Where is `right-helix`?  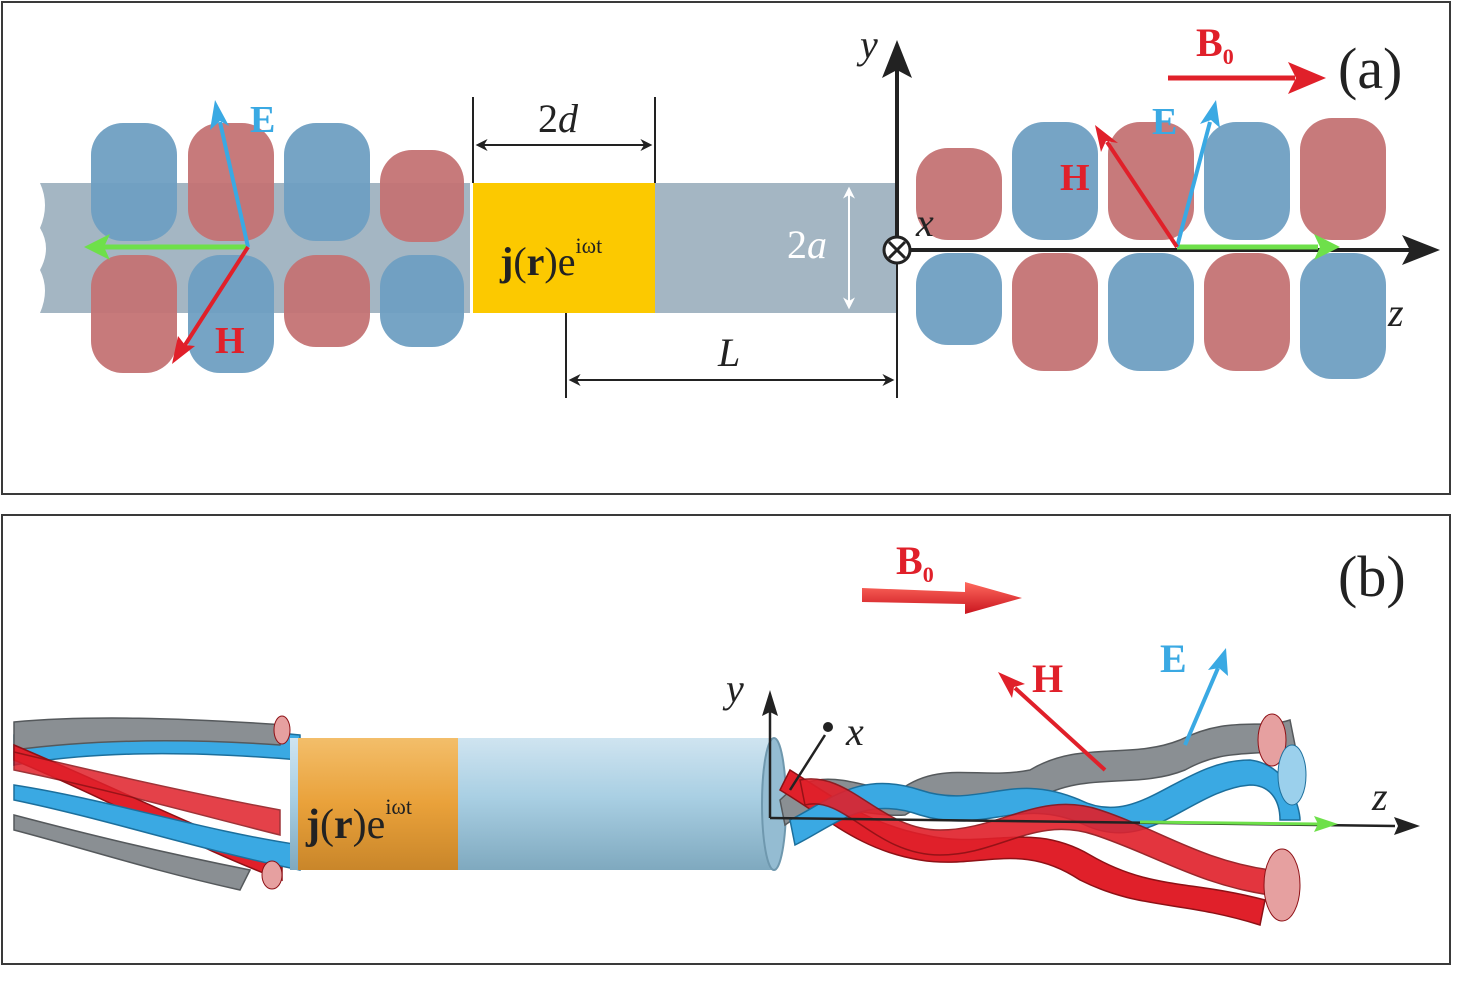 right-helix is located at coordinates (1043, 819).